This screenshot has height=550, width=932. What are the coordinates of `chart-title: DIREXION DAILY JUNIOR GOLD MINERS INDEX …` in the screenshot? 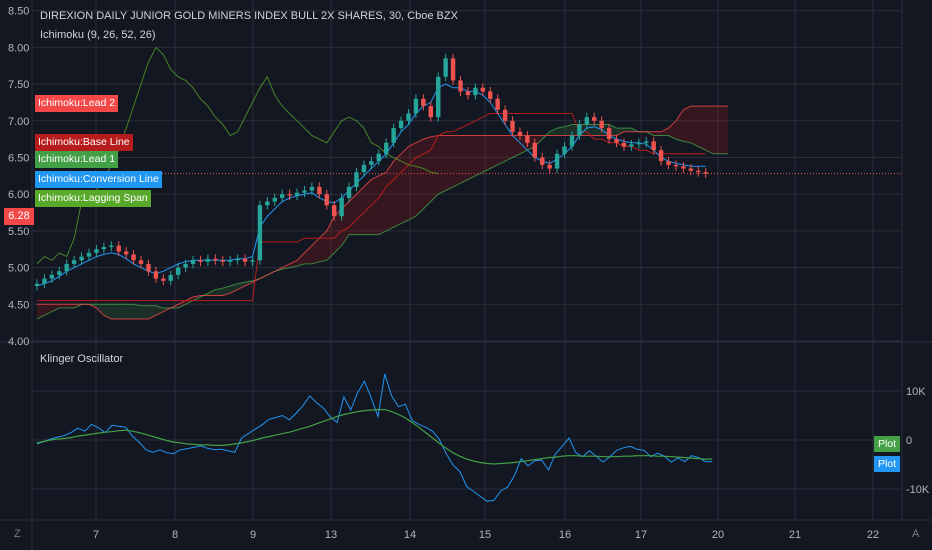 It's located at (249, 16).